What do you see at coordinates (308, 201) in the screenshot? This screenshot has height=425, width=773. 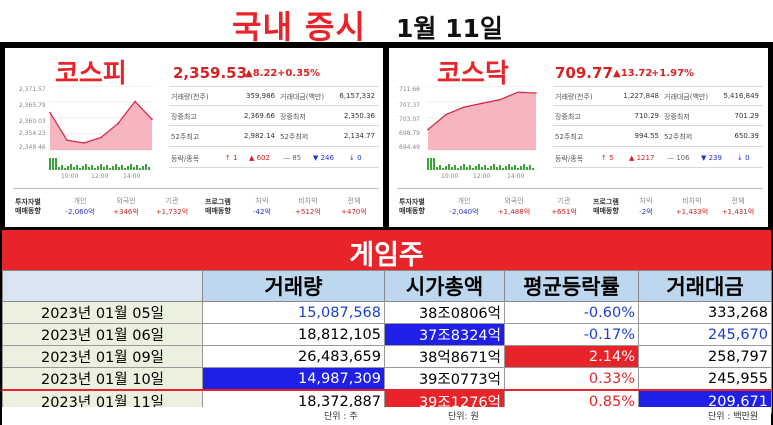 I see `flow-head: 비차익` at bounding box center [308, 201].